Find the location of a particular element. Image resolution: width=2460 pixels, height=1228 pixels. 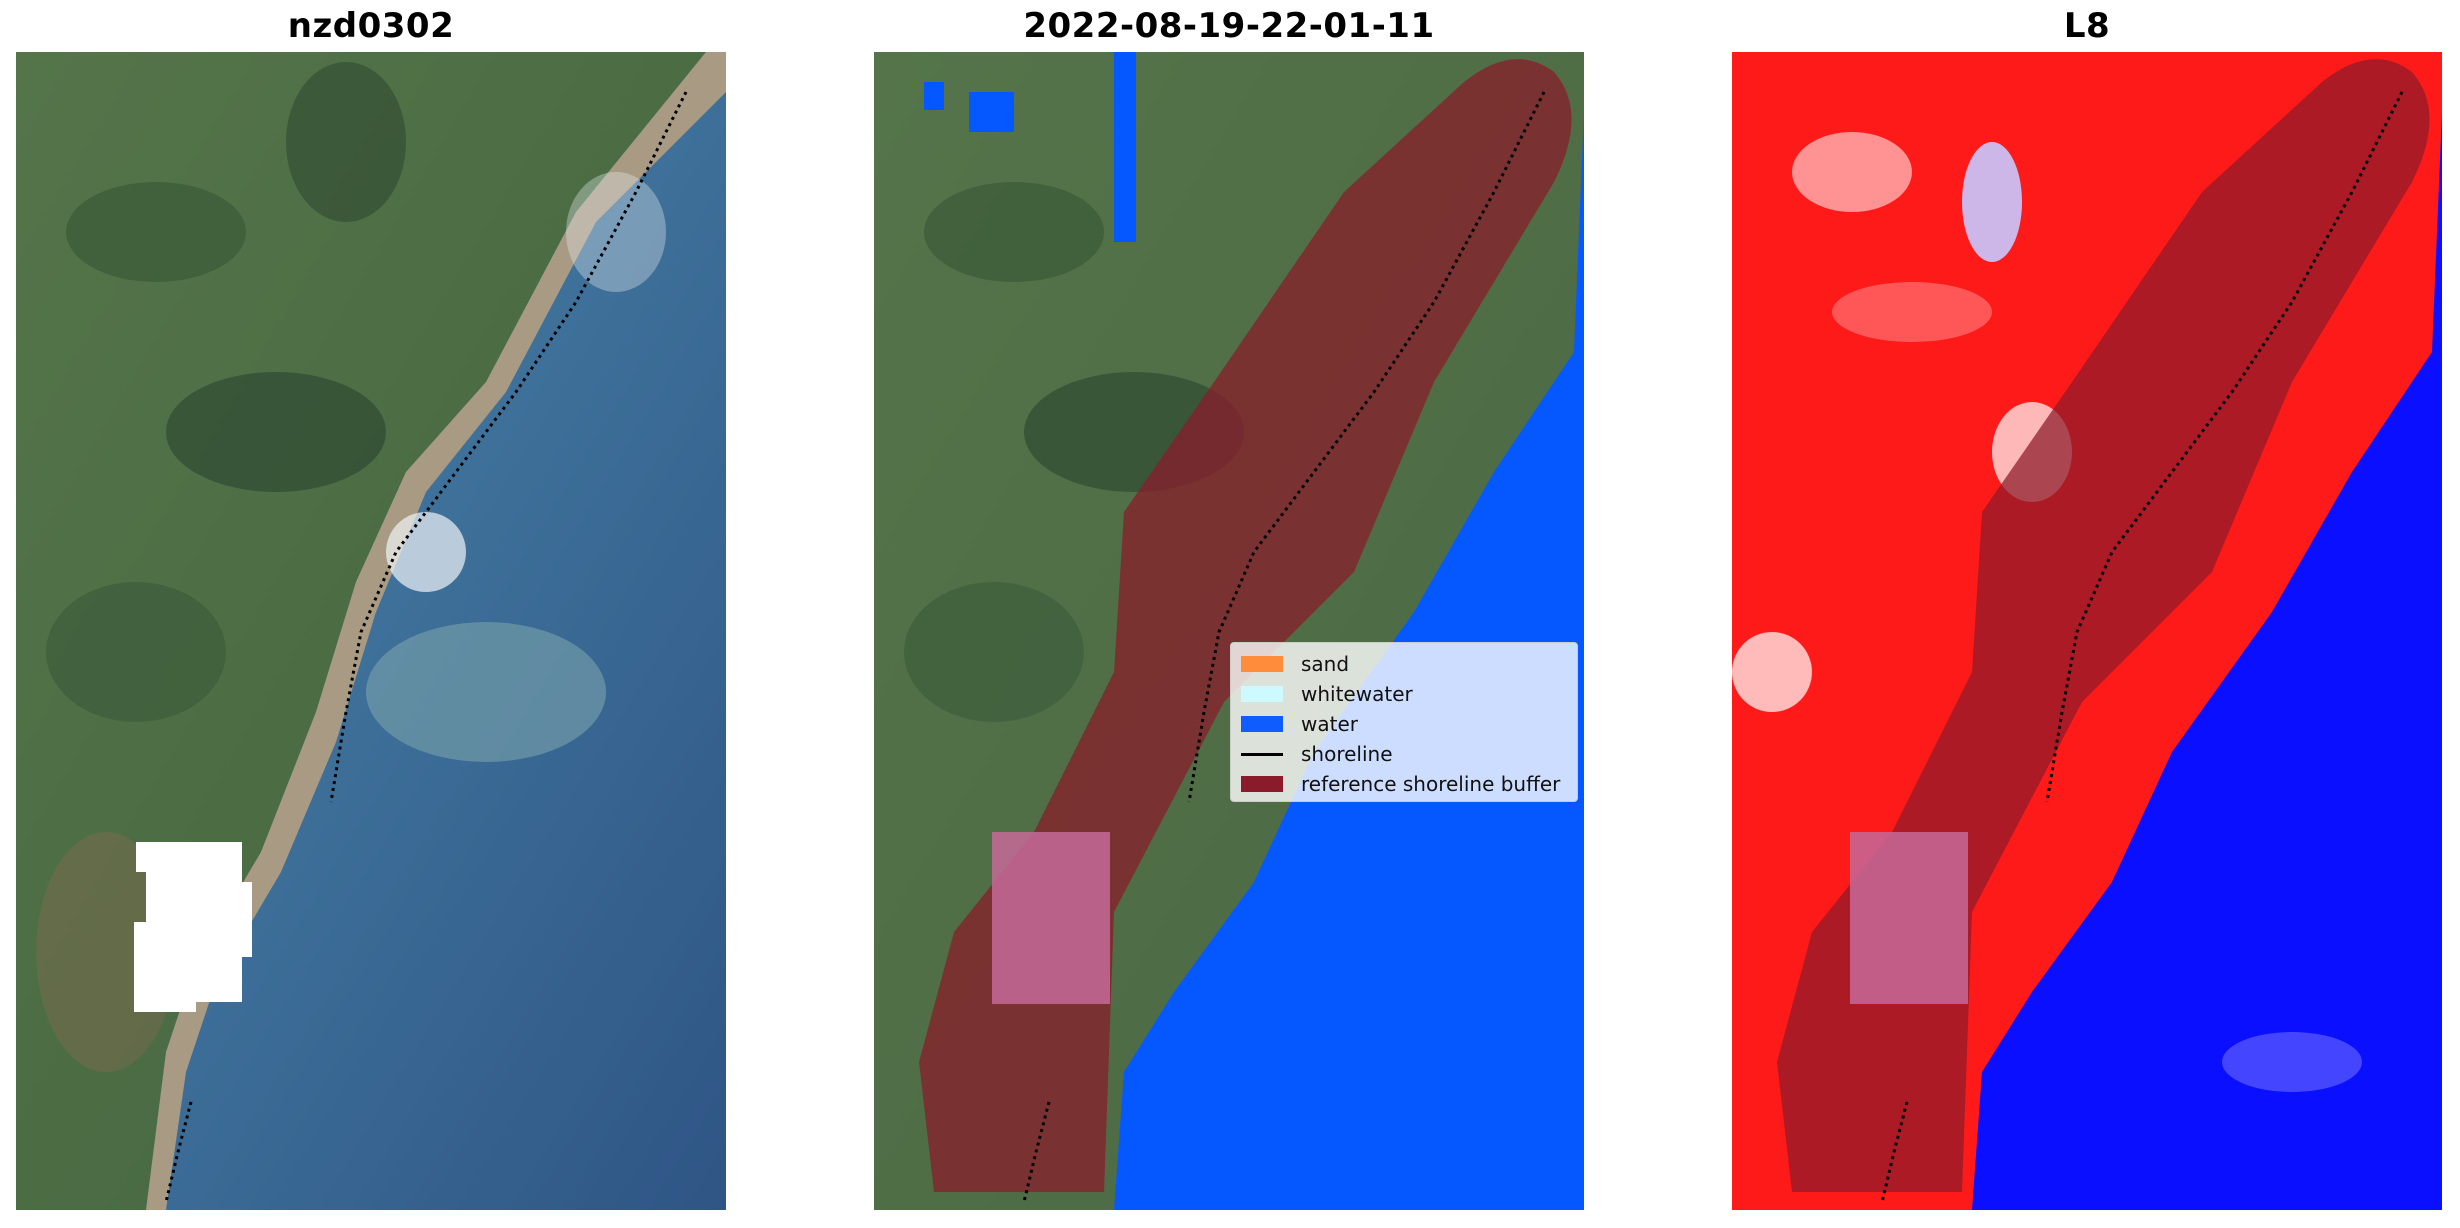

legend-label: reference shoreline buffer is located at coordinates (1431, 784).